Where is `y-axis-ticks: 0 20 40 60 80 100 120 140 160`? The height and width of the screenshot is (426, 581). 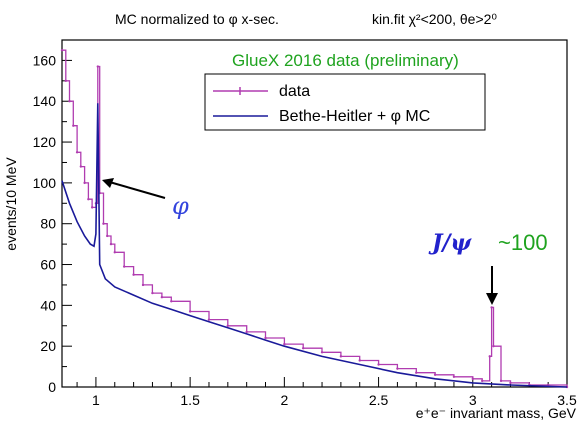
y-axis-ticks: 0 20 40 60 80 100 120 140 160 is located at coordinates (52, 223).